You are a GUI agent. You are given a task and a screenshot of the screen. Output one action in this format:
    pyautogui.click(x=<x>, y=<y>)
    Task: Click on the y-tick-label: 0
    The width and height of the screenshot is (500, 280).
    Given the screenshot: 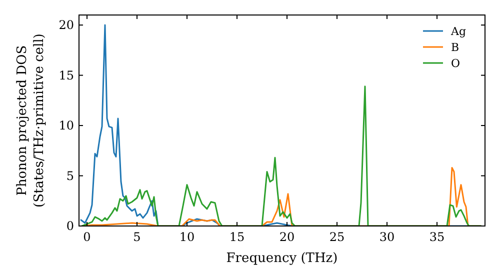 What is the action you would take?
    pyautogui.click(x=70, y=226)
    